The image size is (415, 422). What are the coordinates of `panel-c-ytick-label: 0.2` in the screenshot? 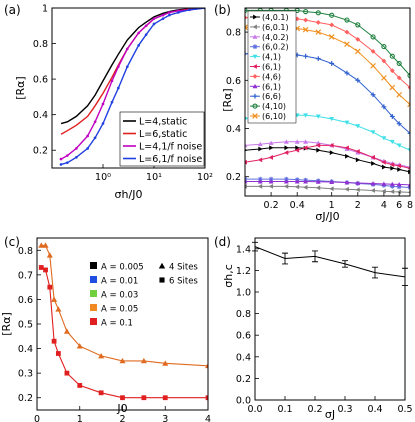 It's located at (25, 398).